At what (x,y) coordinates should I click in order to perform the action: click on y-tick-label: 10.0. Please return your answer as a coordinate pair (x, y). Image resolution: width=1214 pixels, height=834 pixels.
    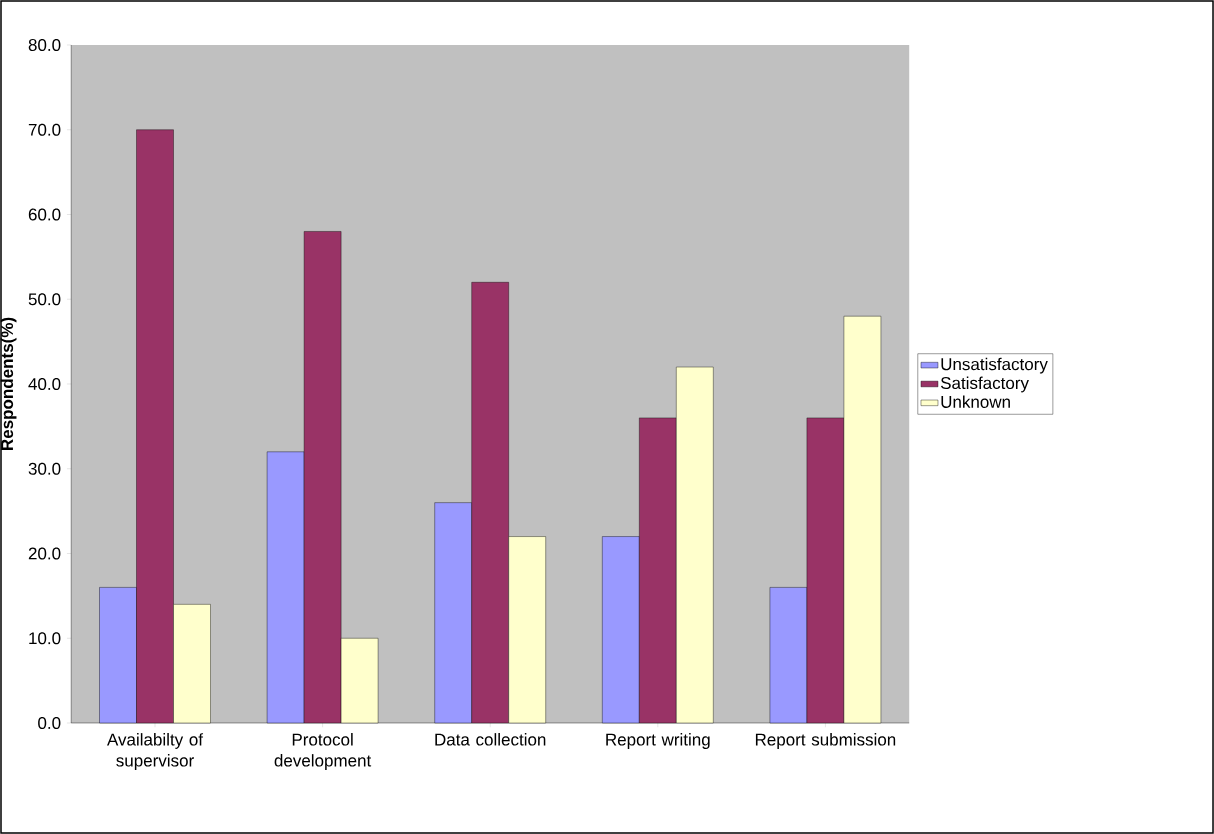
    Looking at the image, I should click on (45, 638).